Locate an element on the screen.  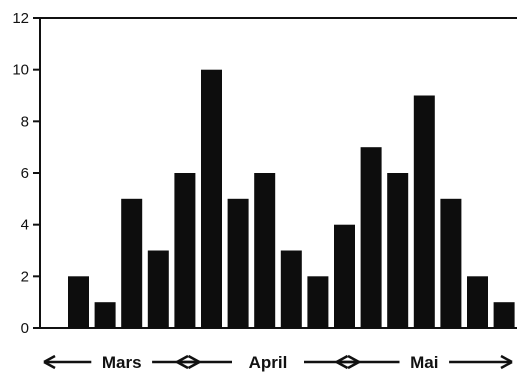
month-group: Mai is located at coordinates (424, 362).